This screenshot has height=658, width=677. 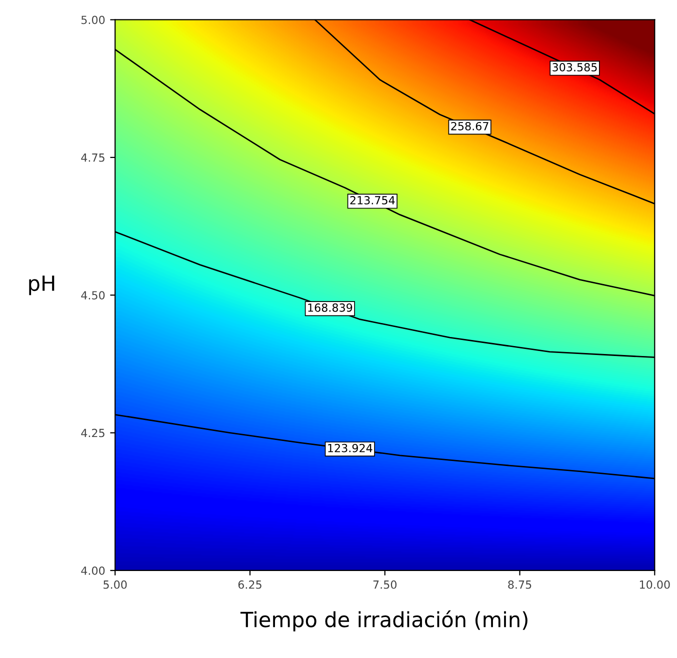 I want to click on y-axis-title: pH, so click(x=41, y=286).